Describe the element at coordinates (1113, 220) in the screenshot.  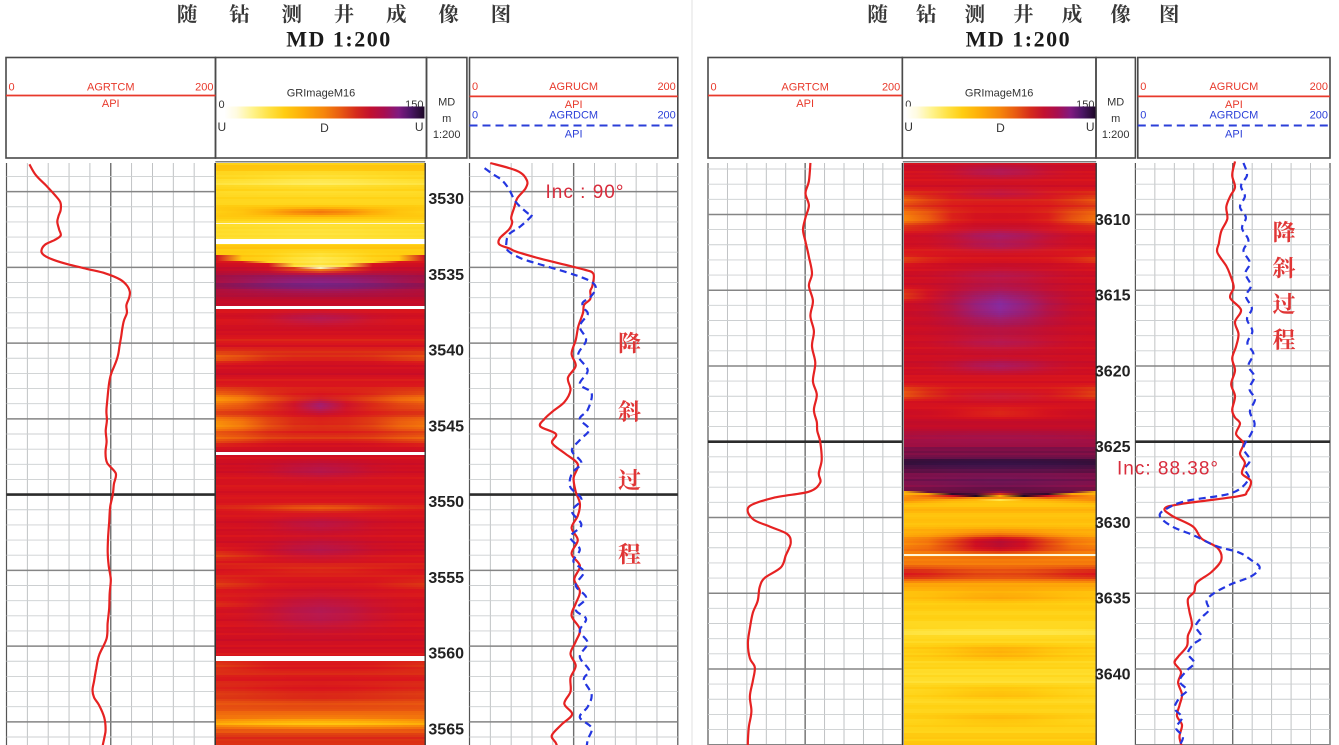
I see `svg-text: 3610` at that location.